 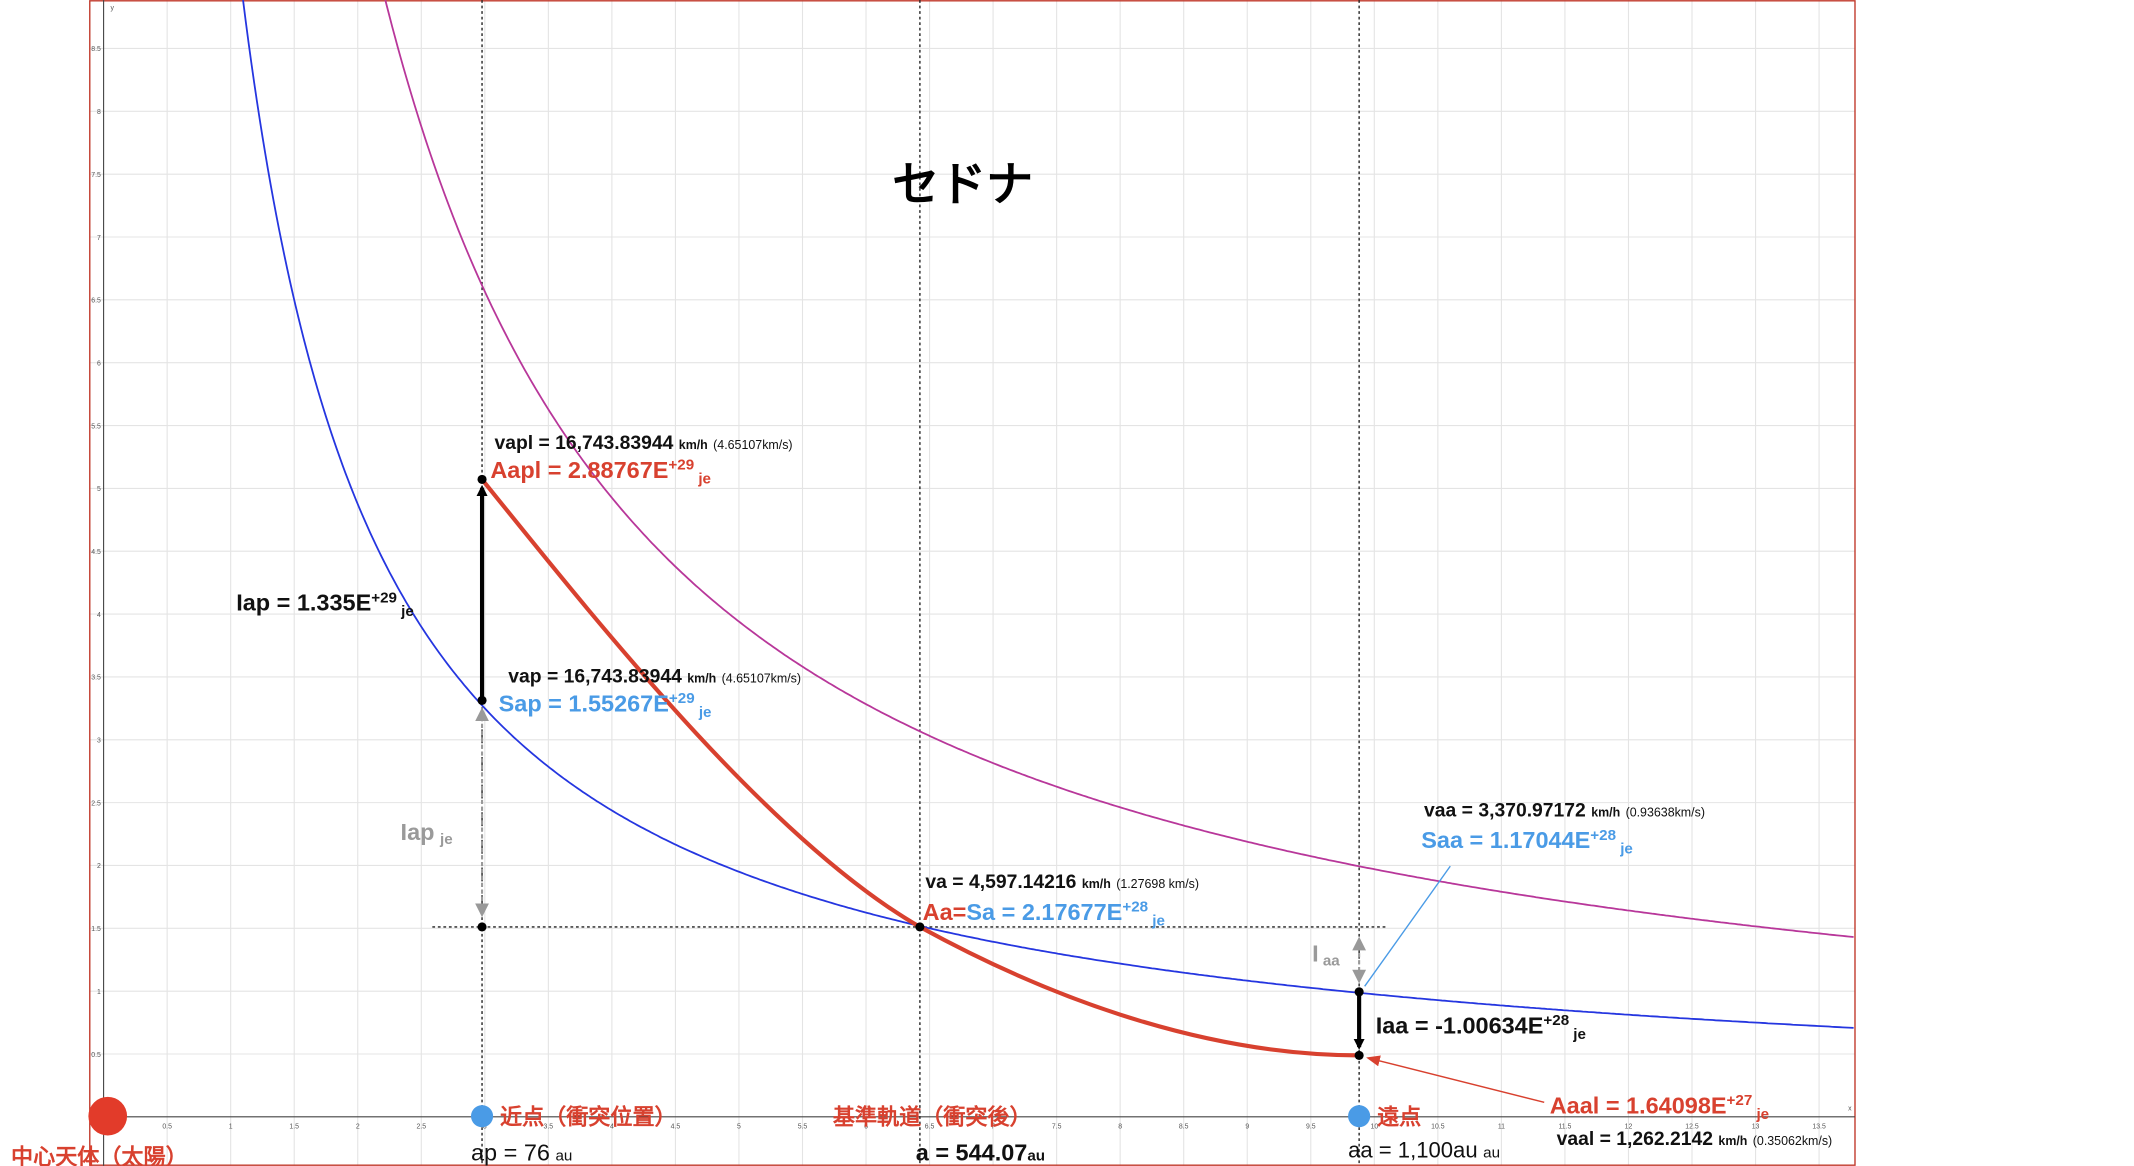 What do you see at coordinates (866, 1127) in the screenshot?
I see `x-tick-label: 6` at bounding box center [866, 1127].